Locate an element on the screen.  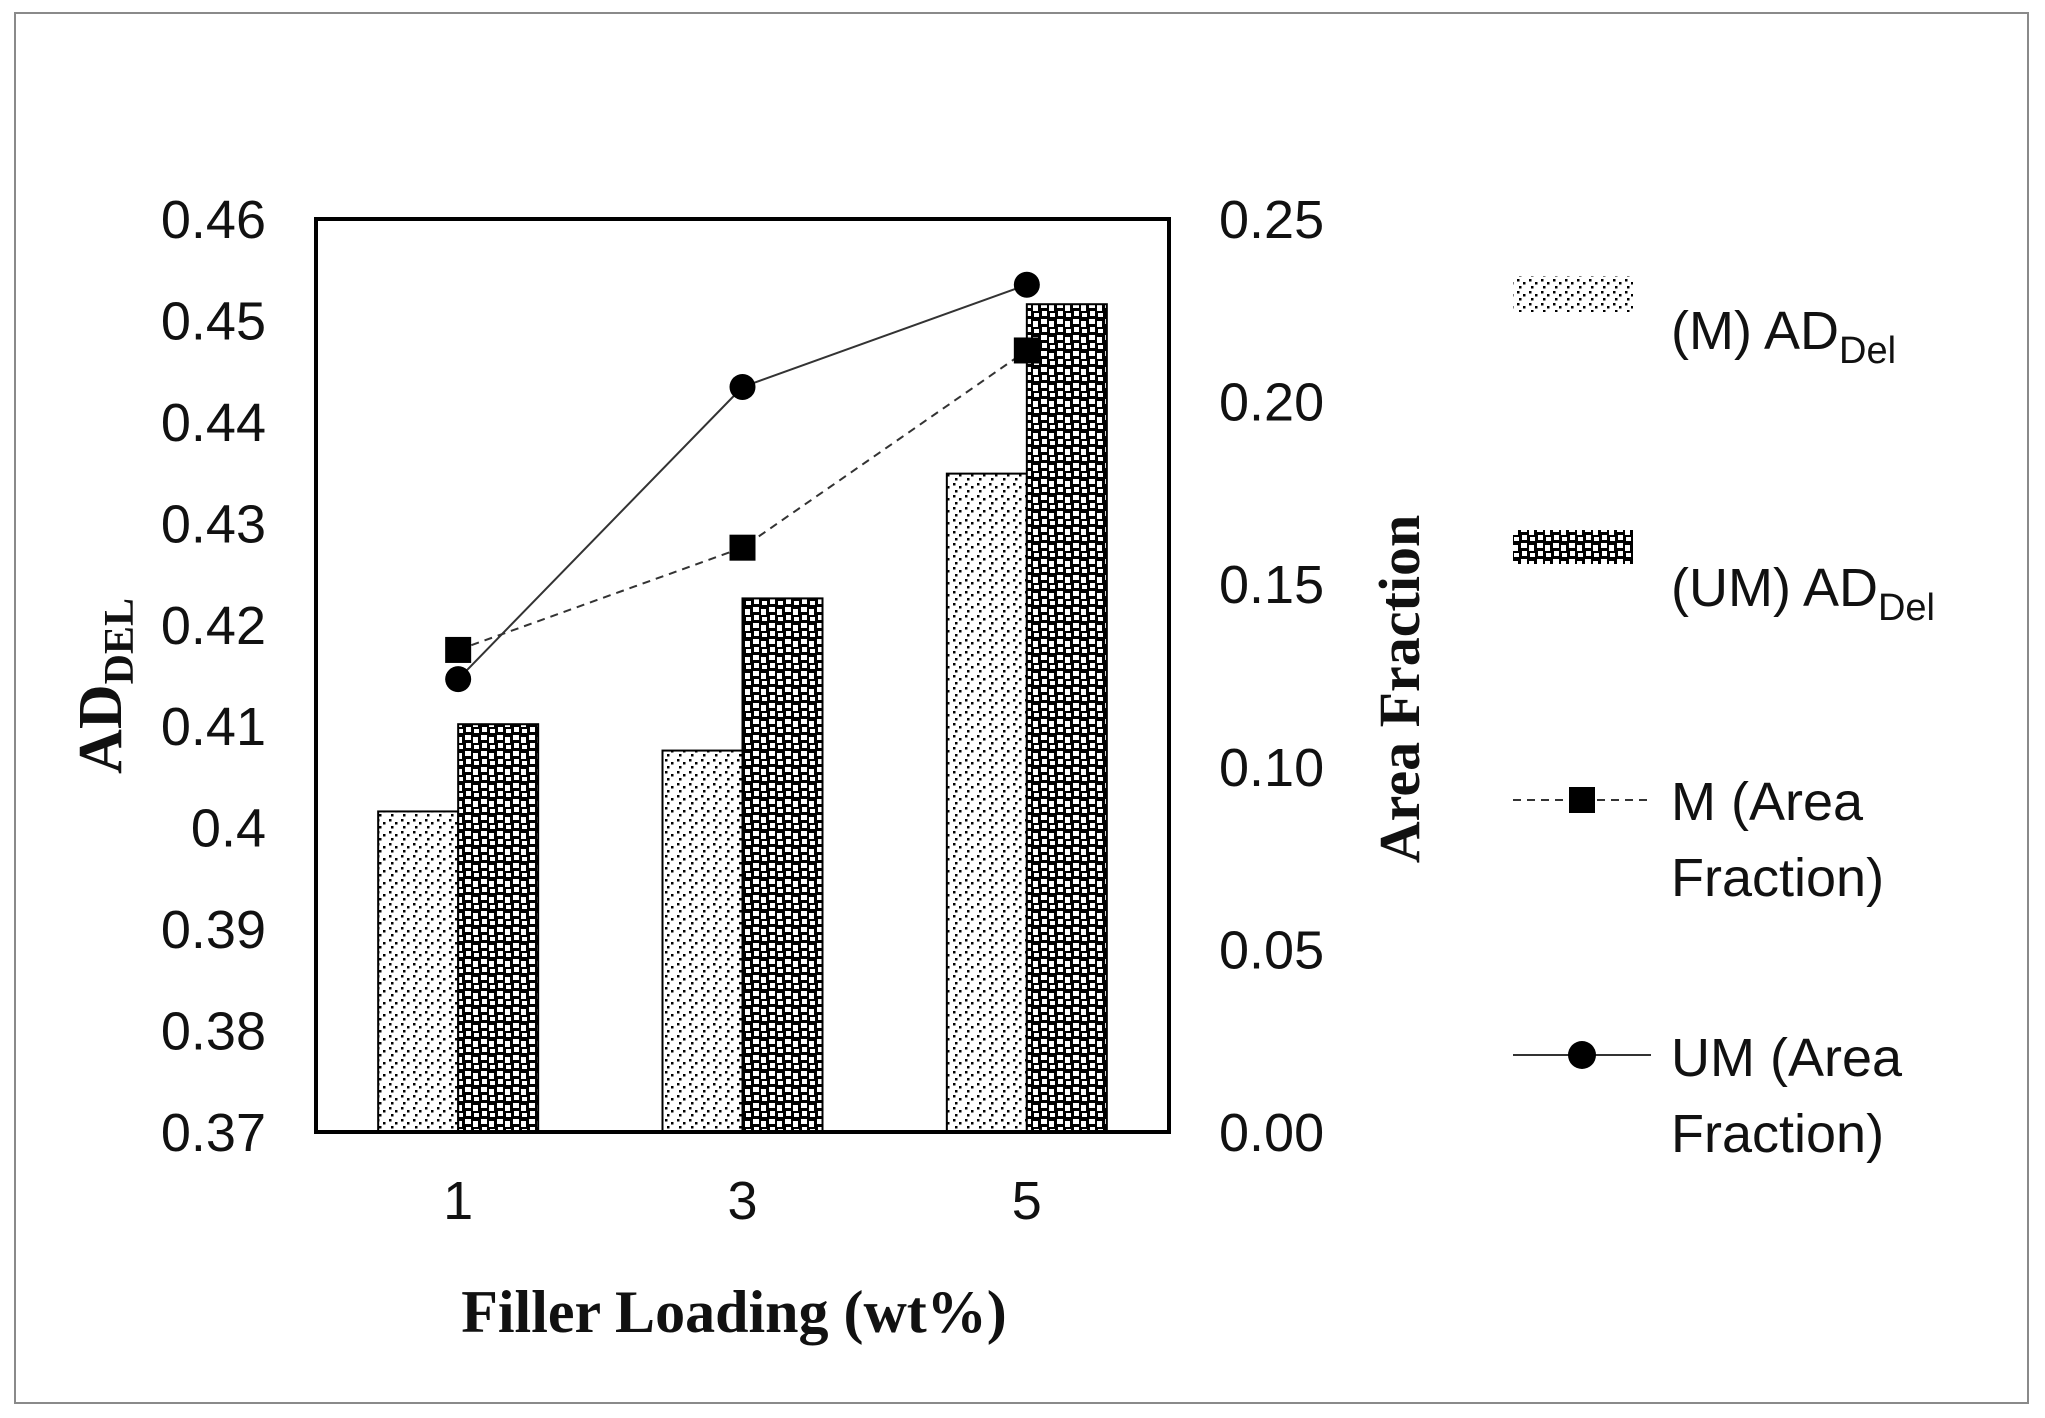
legend-label-m-area: M (Area Fraction) is located at coordinates (1777, 840).